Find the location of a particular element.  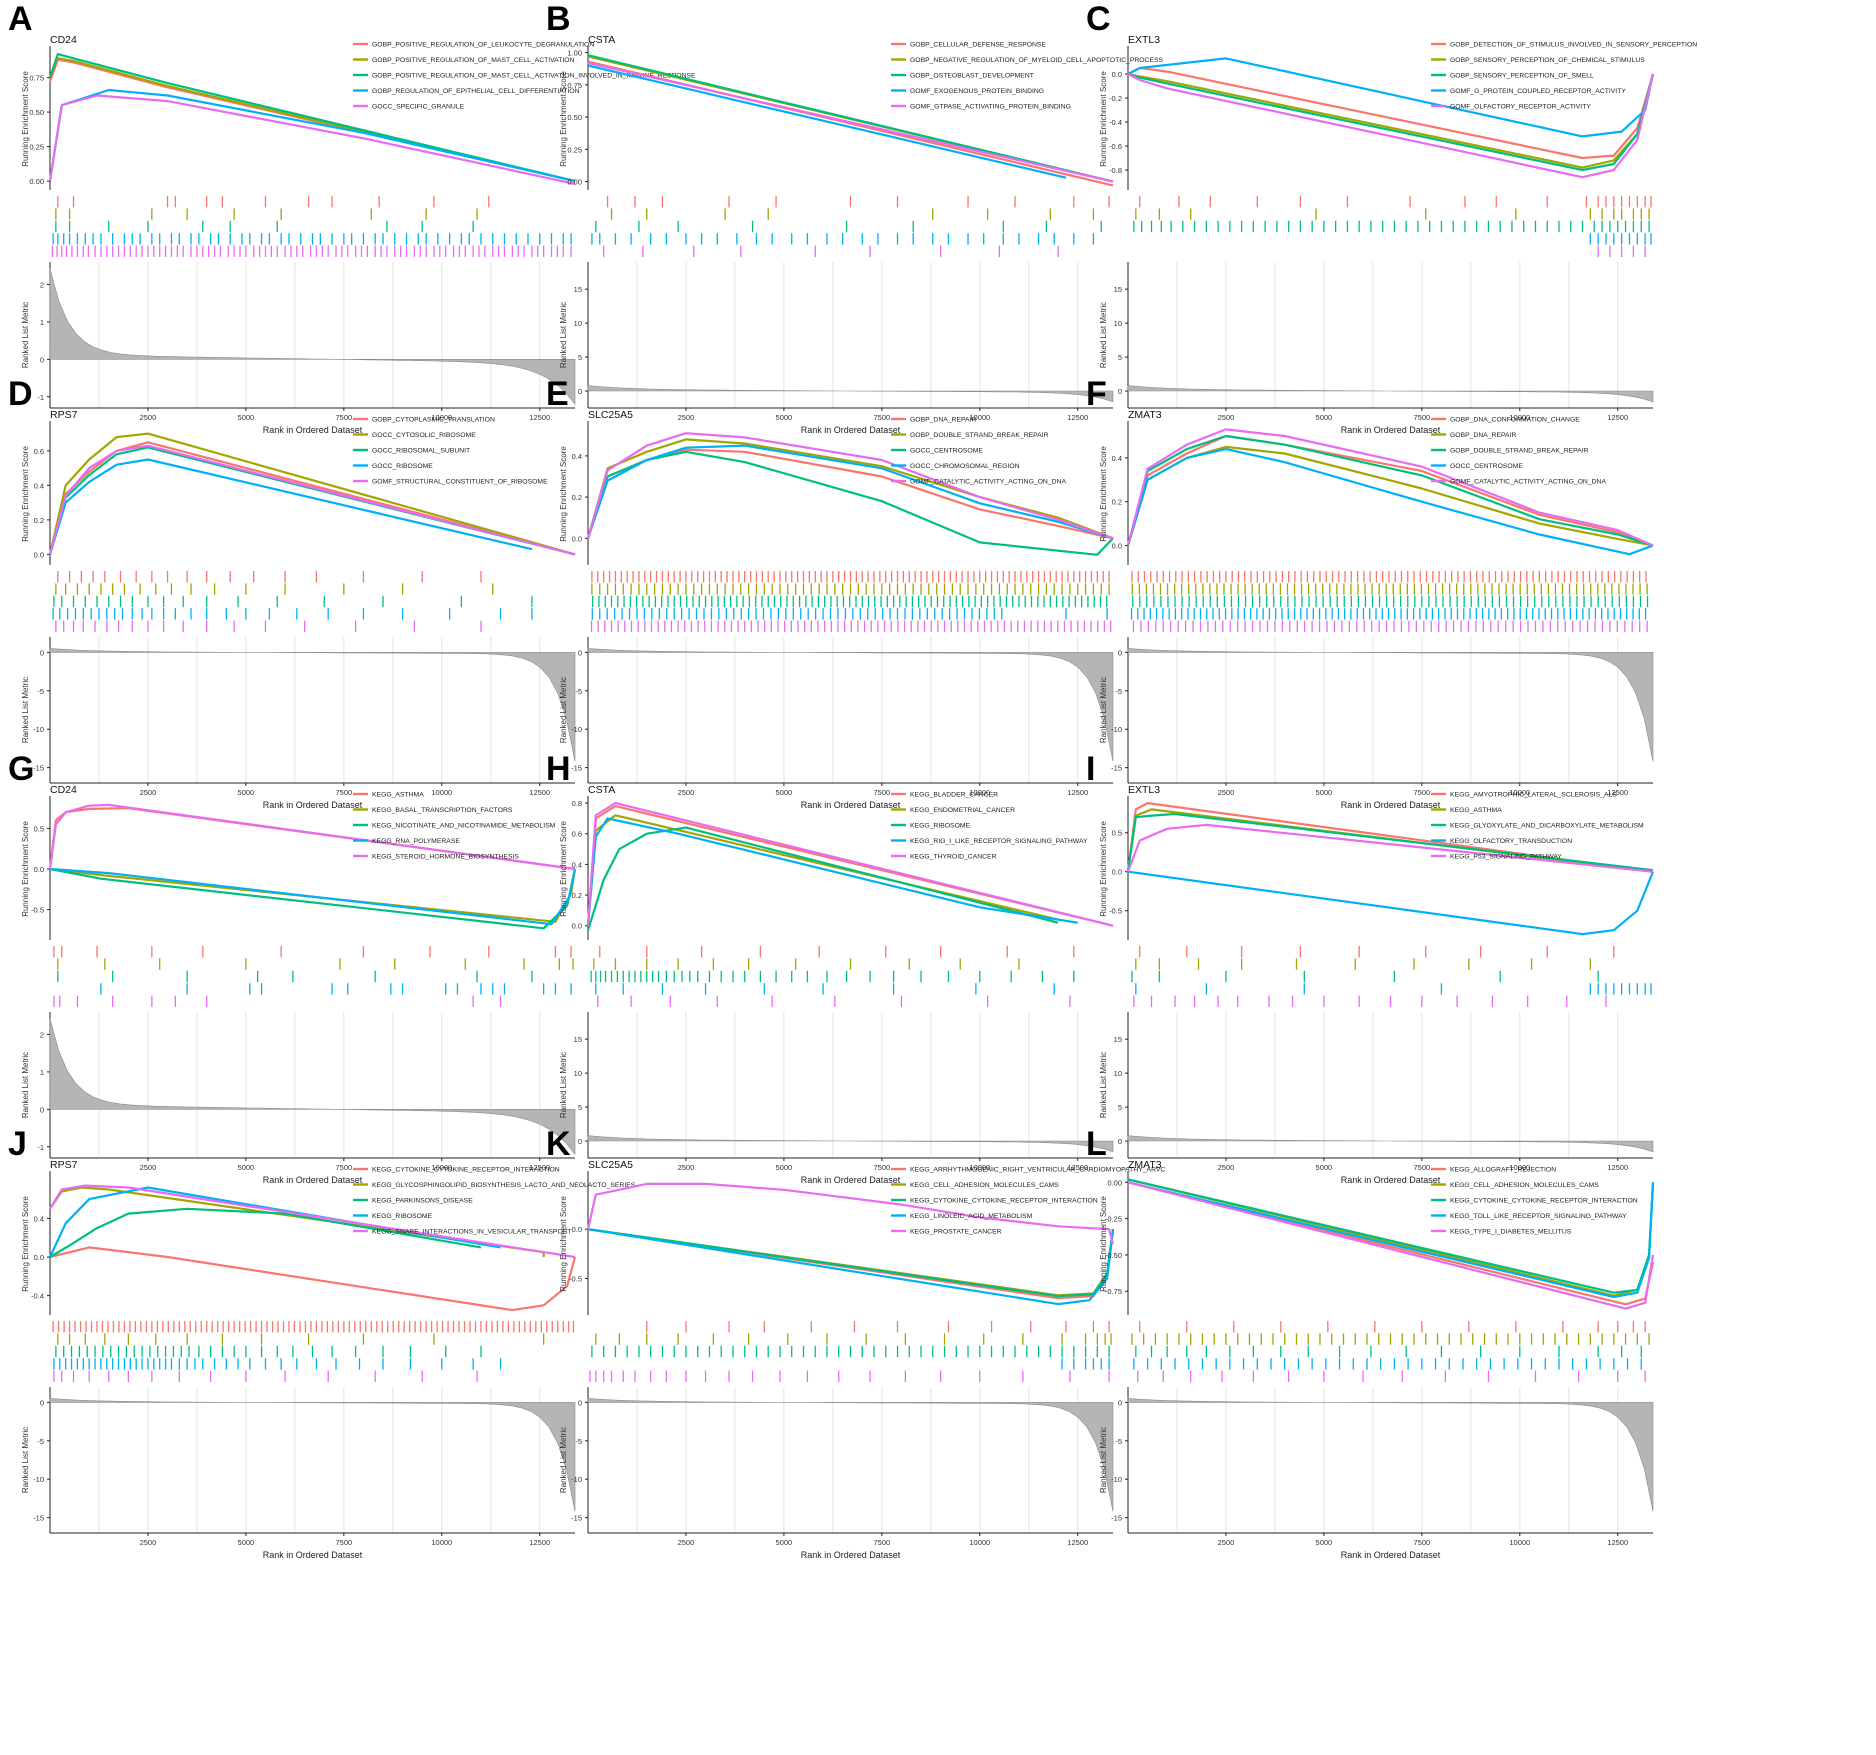

legend-label: KEGG_LINOLEIC_ACID_METABOLISM is located at coordinates (971, 1216).